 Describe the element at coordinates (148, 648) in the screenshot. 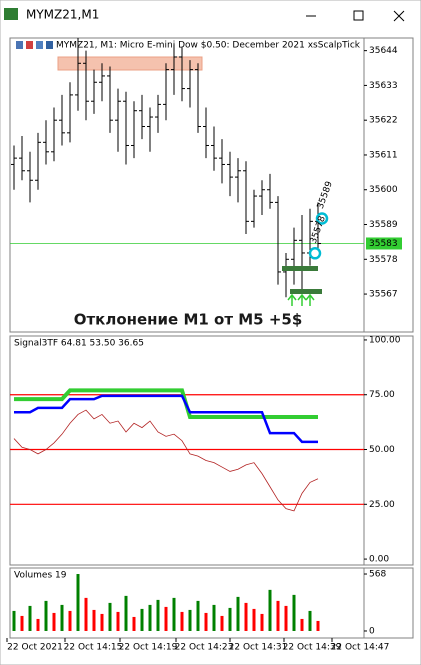

I see `x-tick-label: 22 Oct 14:19` at that location.